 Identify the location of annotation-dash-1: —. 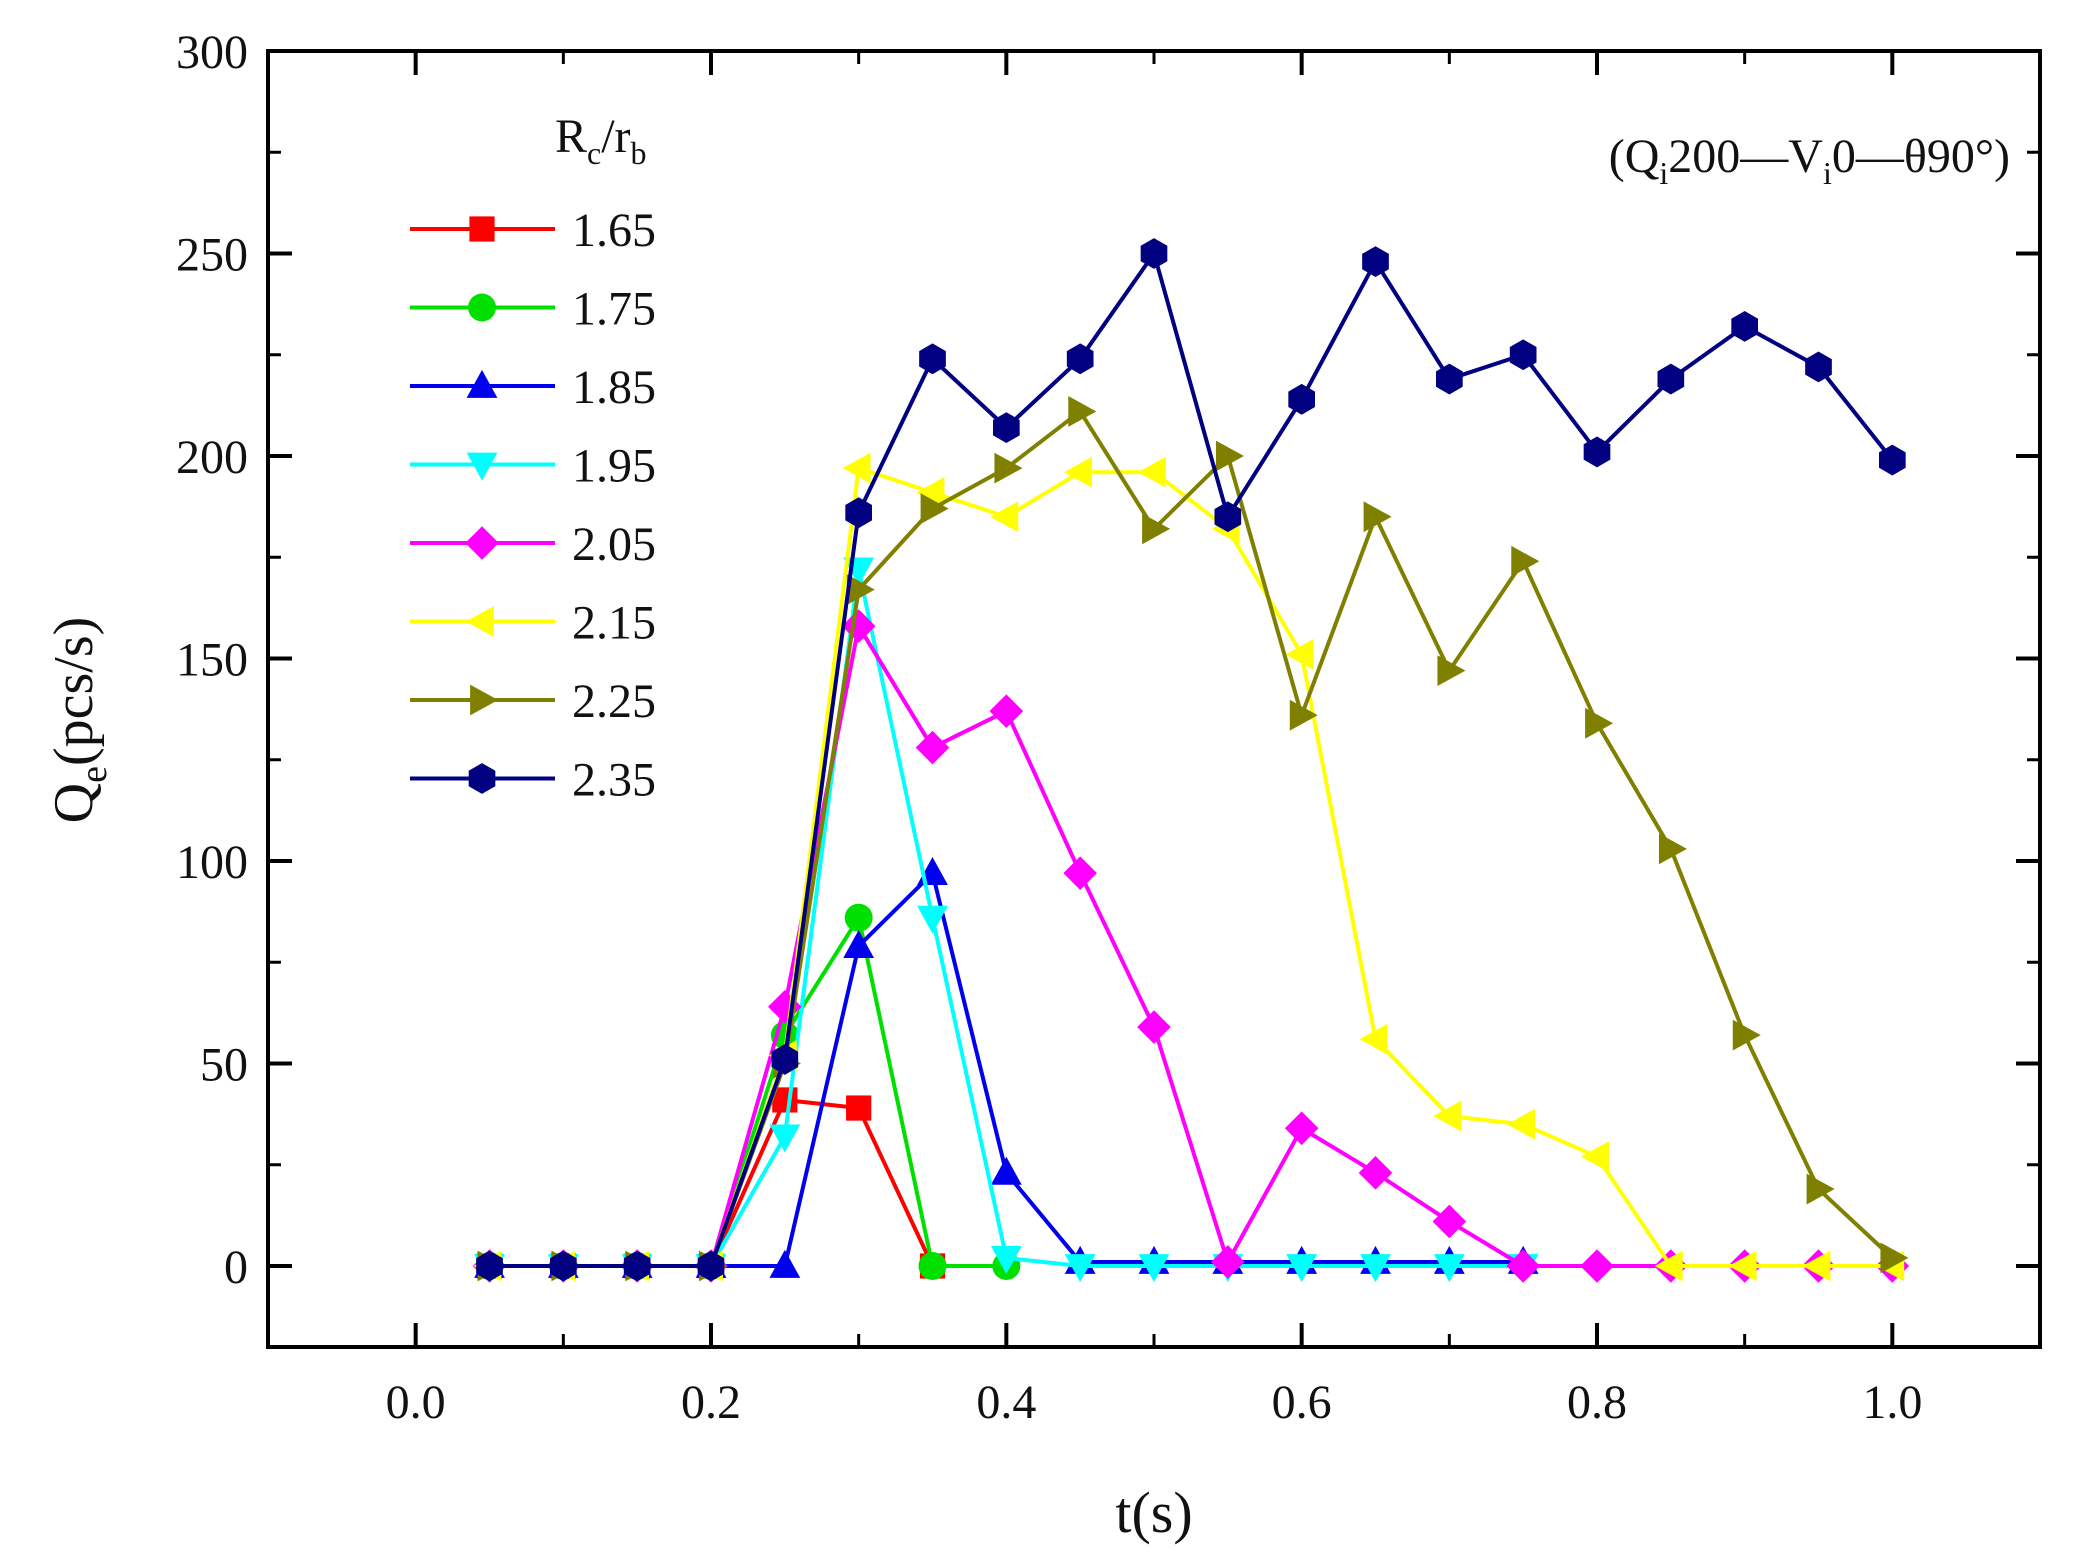
(1764, 156).